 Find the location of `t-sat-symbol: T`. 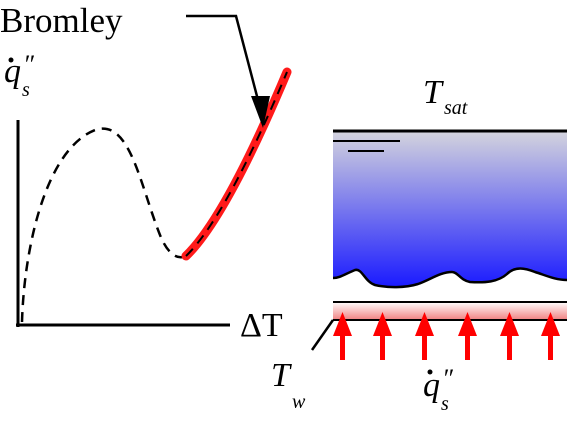

t-sat-symbol: T is located at coordinates (433, 92).